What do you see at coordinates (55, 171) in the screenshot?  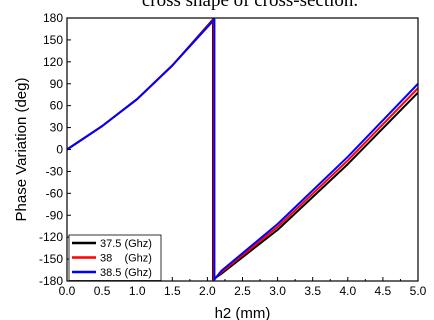 I see `y-tick-label: -30` at bounding box center [55, 171].